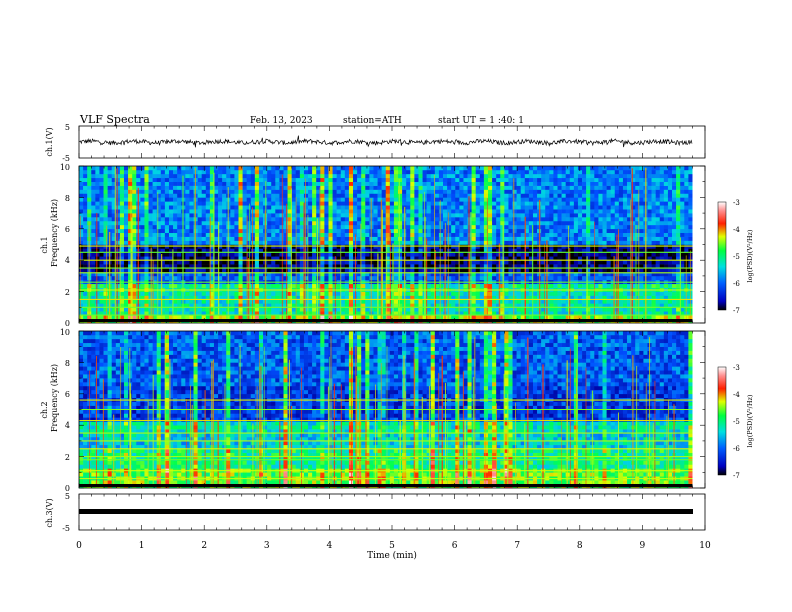 This screenshot has height=612, width=792. Describe the element at coordinates (67, 425) in the screenshot. I see `ch2-freq-ytick-4: 4` at that location.